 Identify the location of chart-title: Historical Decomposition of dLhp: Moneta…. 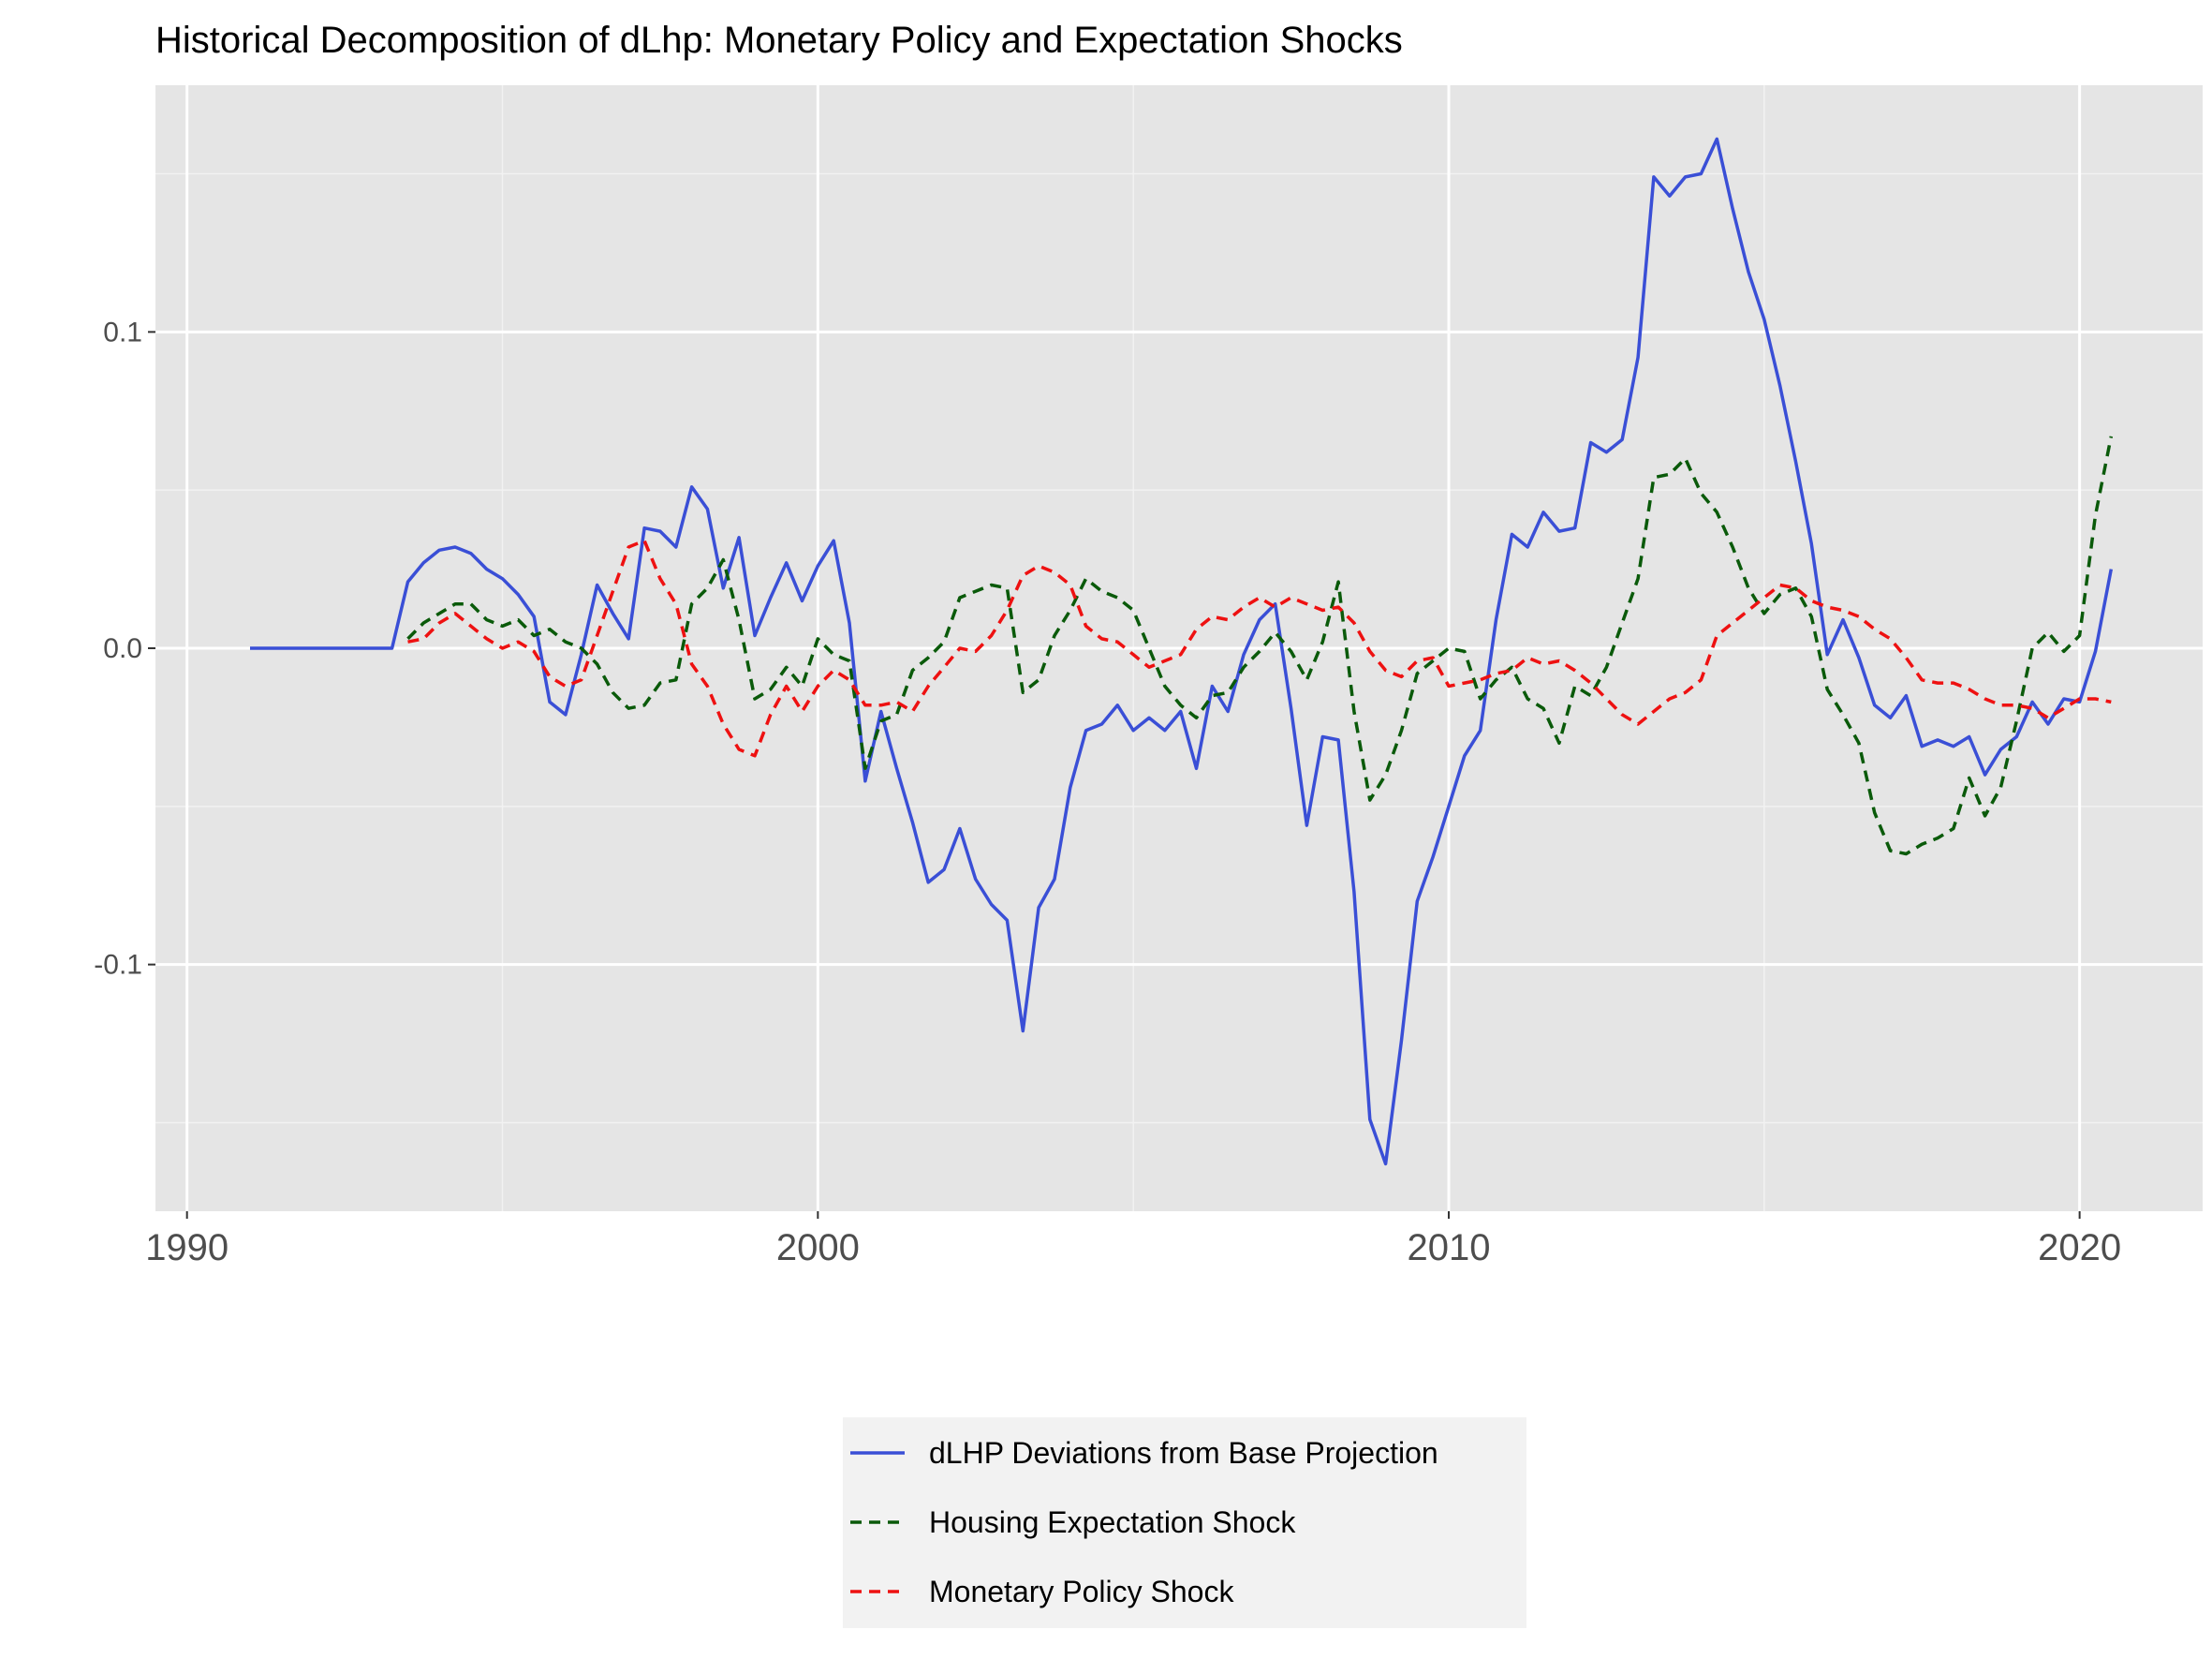
(779, 40).